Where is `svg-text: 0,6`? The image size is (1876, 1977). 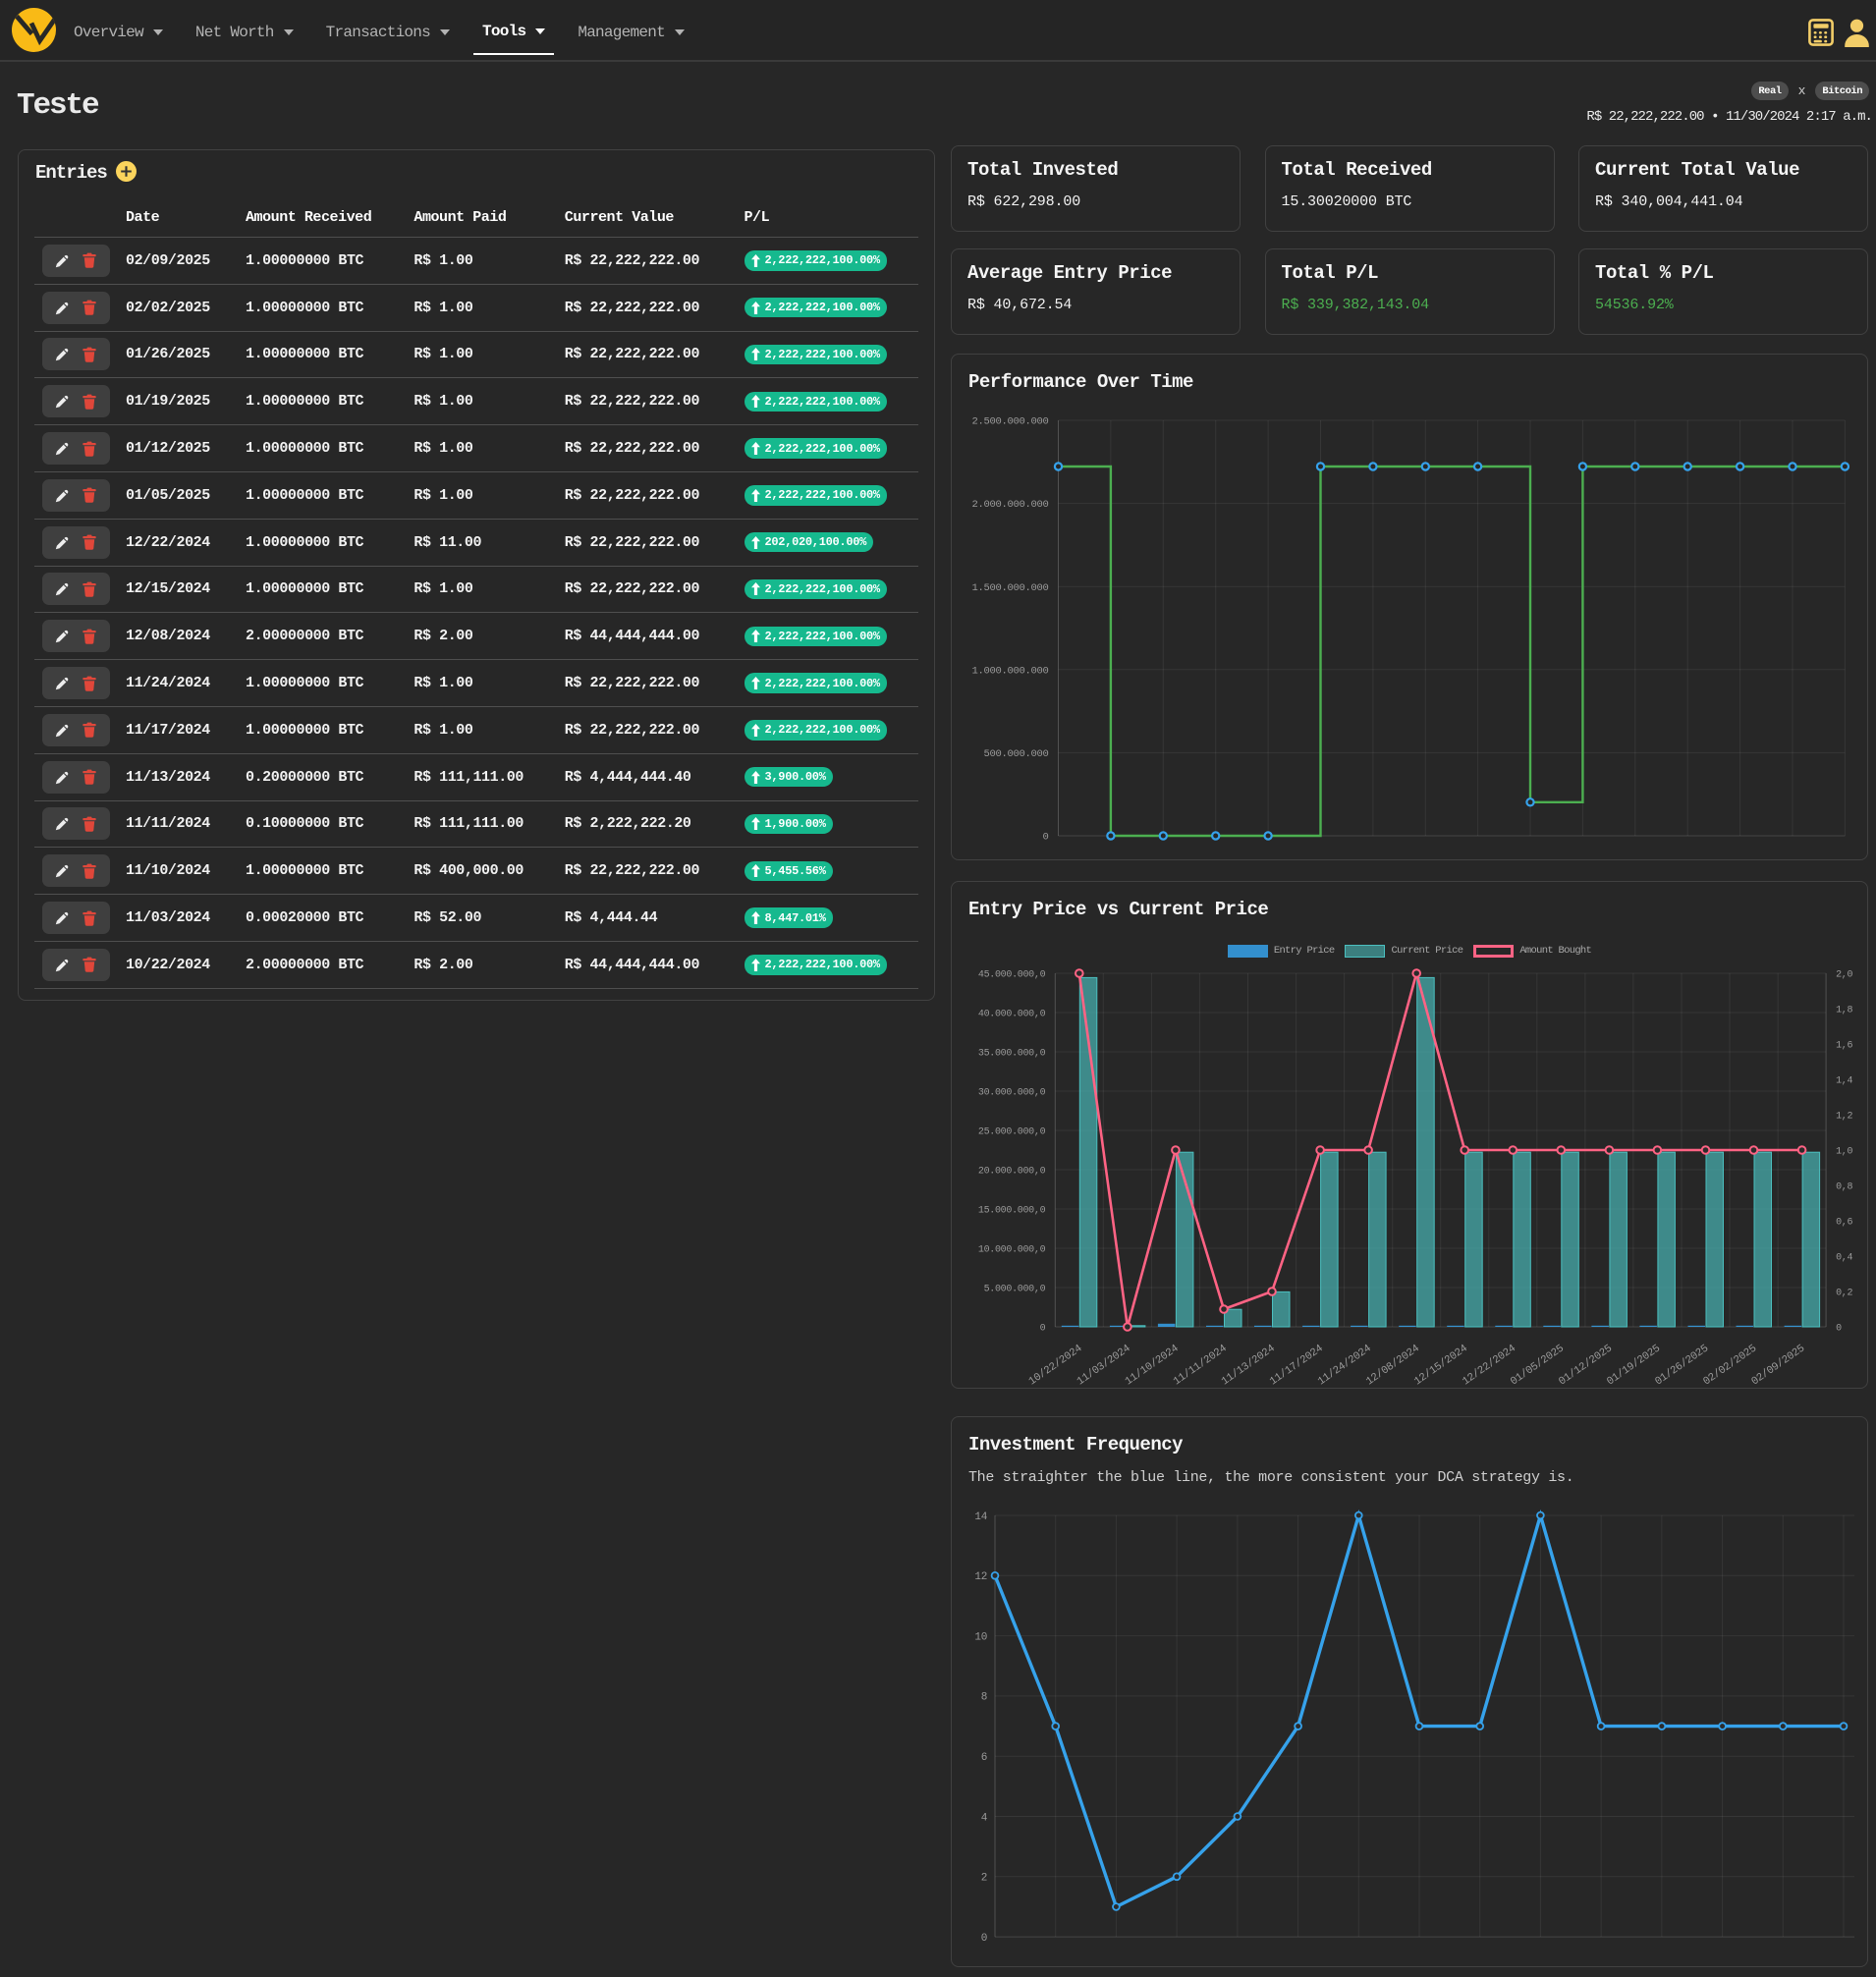 svg-text: 0,6 is located at coordinates (1844, 1223).